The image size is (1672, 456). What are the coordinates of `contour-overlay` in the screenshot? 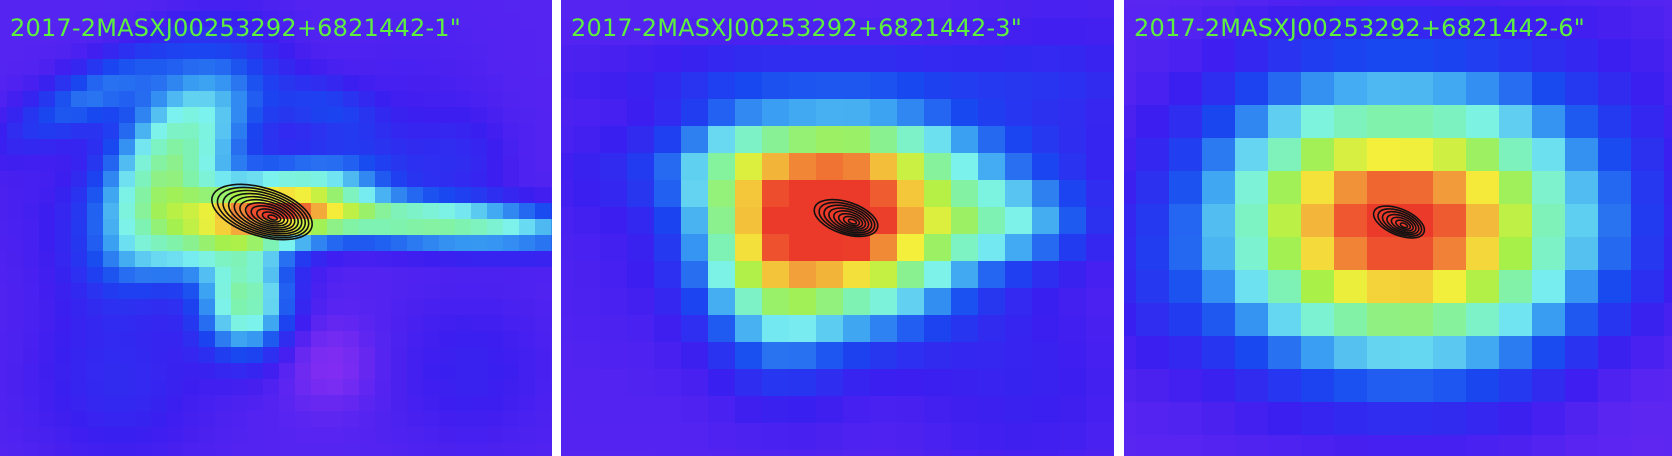 It's located at (846, 218).